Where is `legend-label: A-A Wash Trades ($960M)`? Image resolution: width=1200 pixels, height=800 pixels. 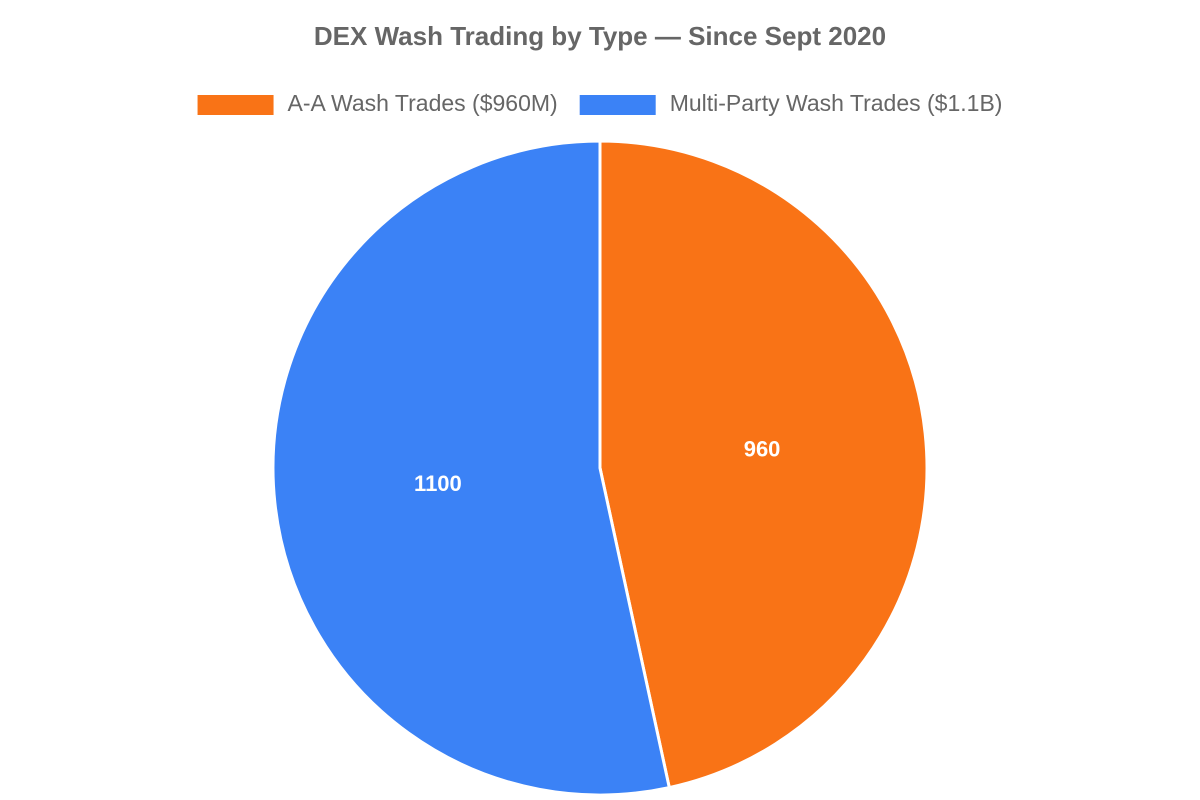
legend-label: A-A Wash Trades ($960M) is located at coordinates (423, 103).